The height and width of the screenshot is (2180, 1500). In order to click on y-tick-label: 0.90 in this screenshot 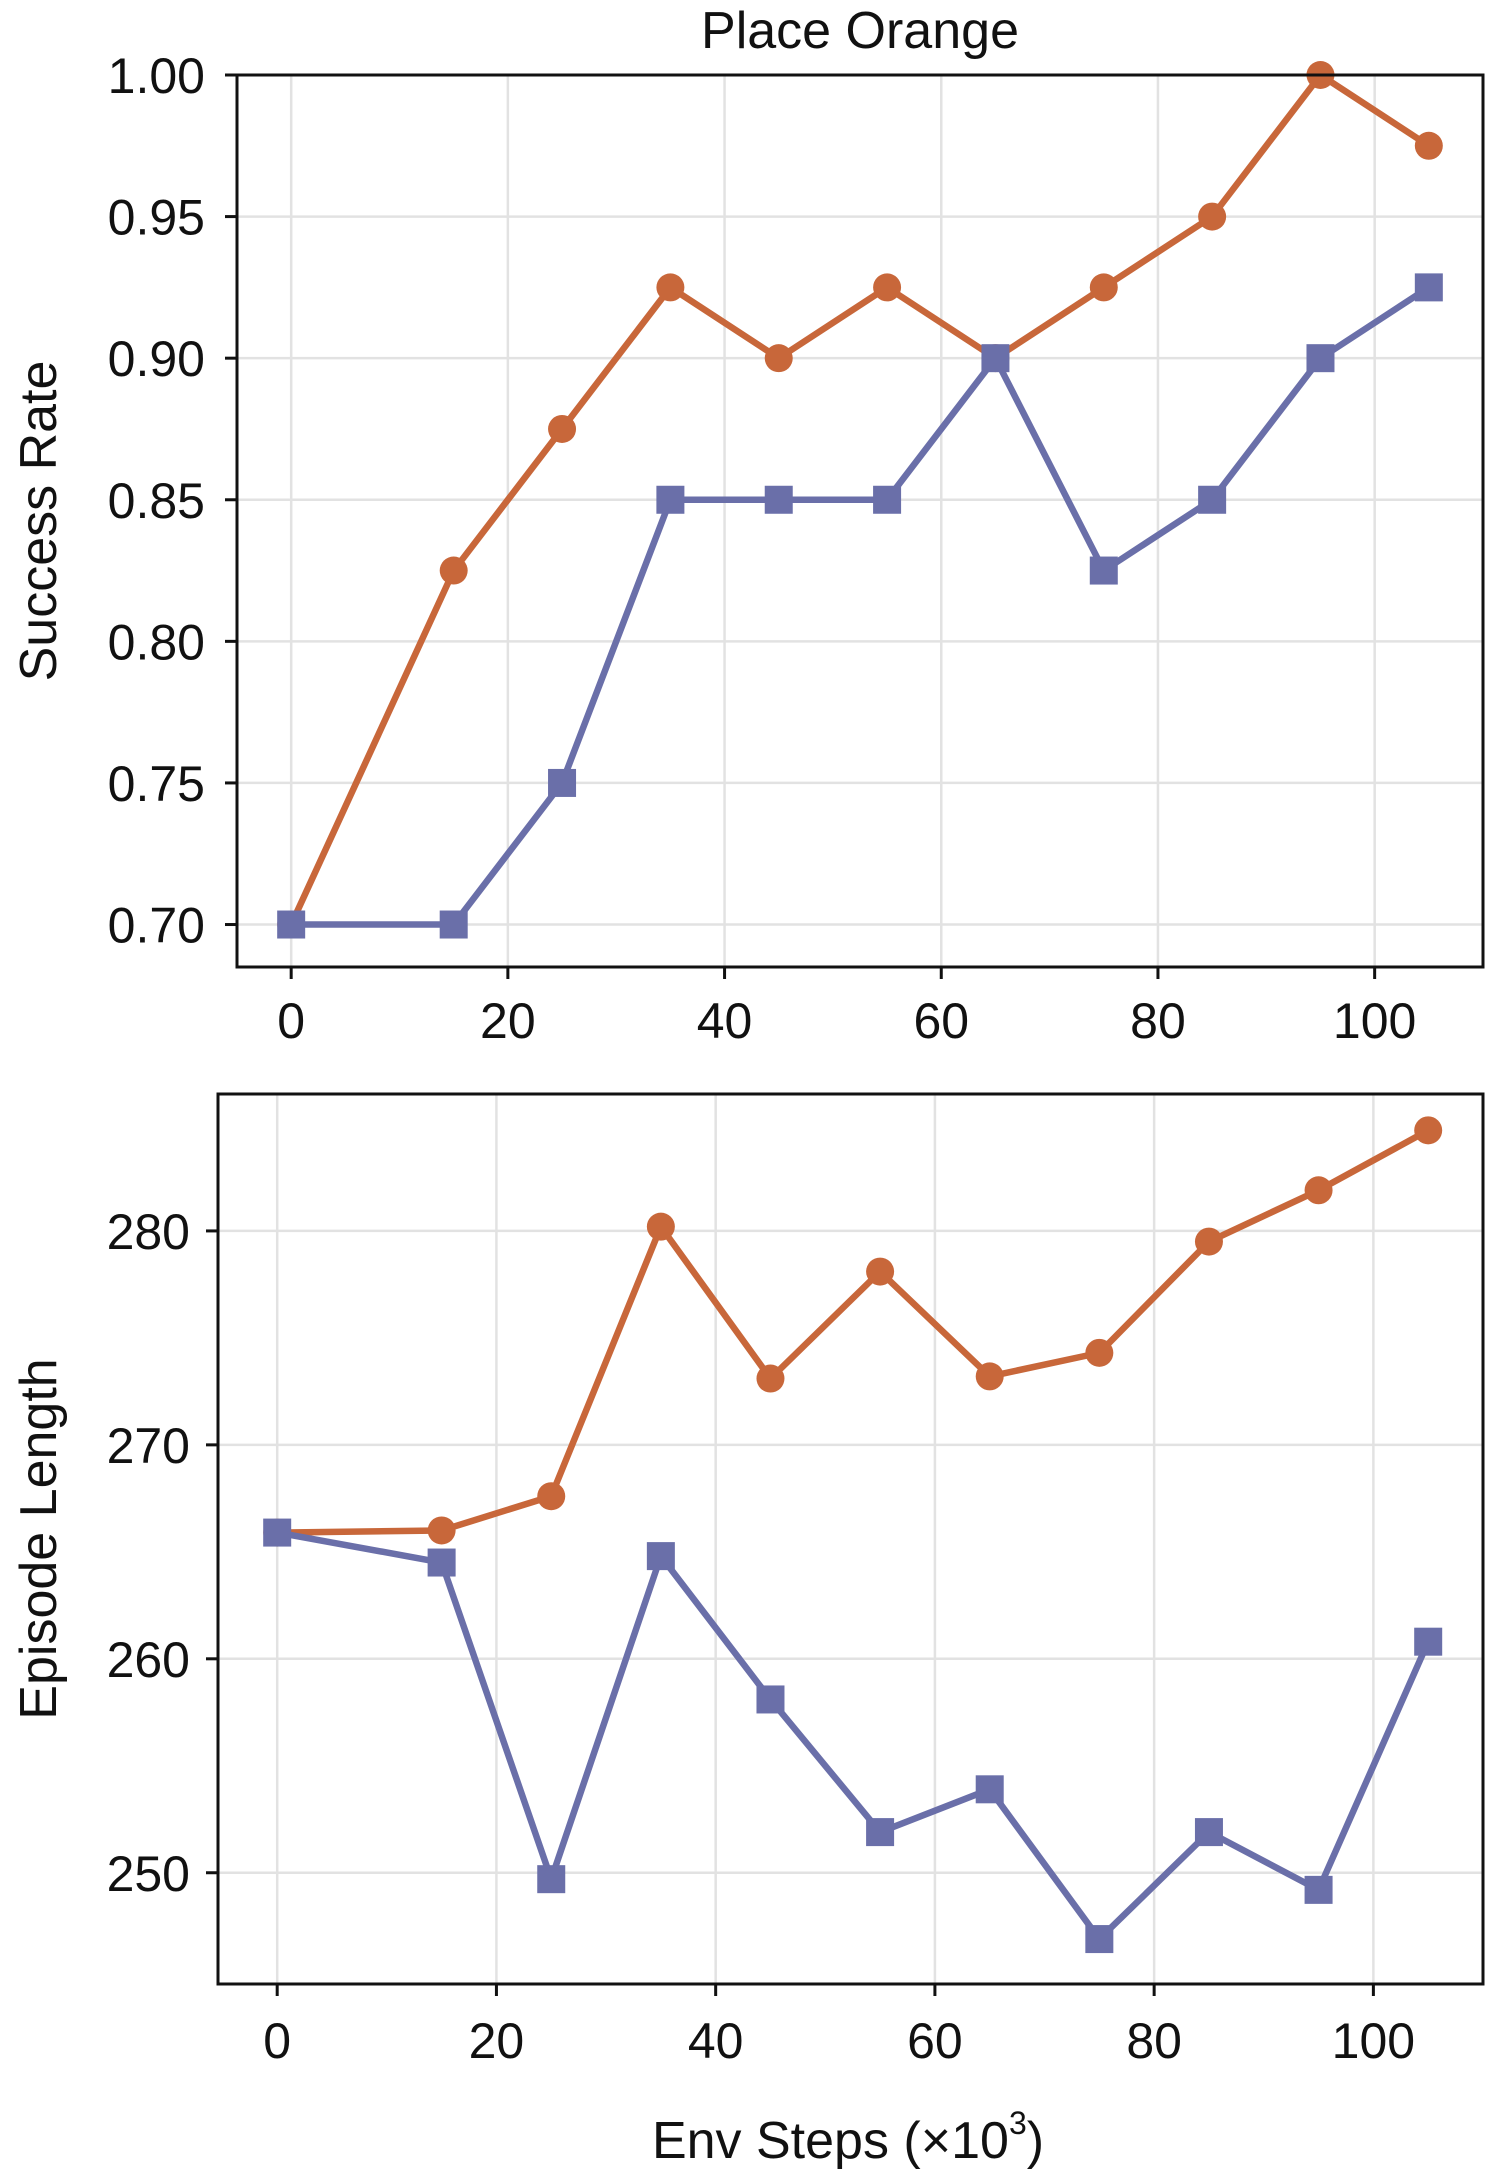, I will do `click(156, 359)`.